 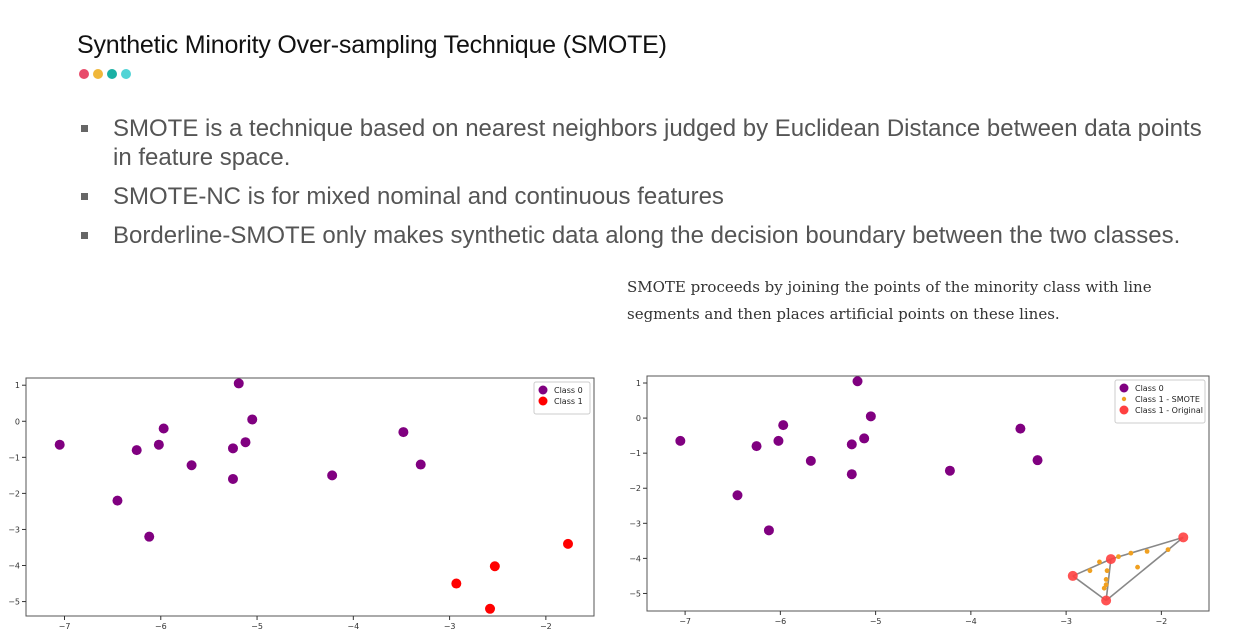 I want to click on legend-marker-class-1-smote, so click(x=1124, y=399).